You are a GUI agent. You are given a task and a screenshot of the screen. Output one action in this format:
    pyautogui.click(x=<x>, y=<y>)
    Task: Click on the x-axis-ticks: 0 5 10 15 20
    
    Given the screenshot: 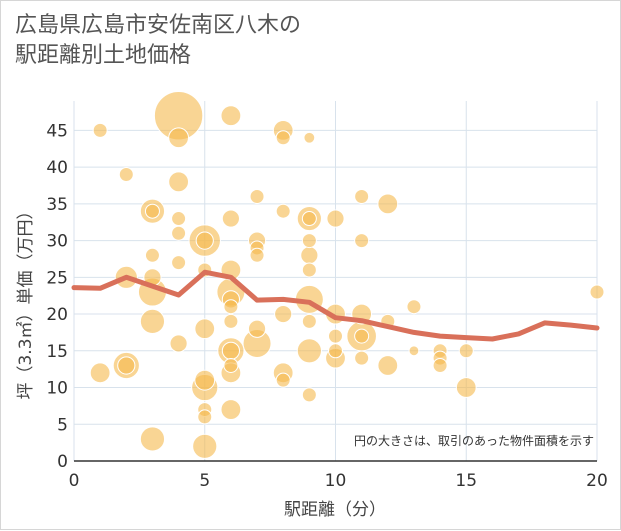 What is the action you would take?
    pyautogui.click(x=338, y=481)
    